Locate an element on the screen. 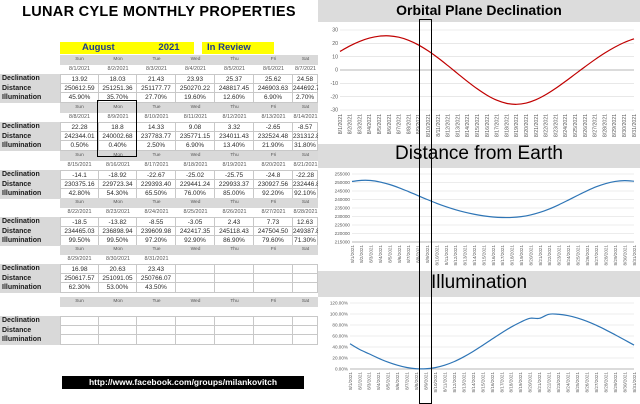 The width and height of the screenshot is (640, 404). x-tick-label: 8/28/2021 is located at coordinates (605, 125).